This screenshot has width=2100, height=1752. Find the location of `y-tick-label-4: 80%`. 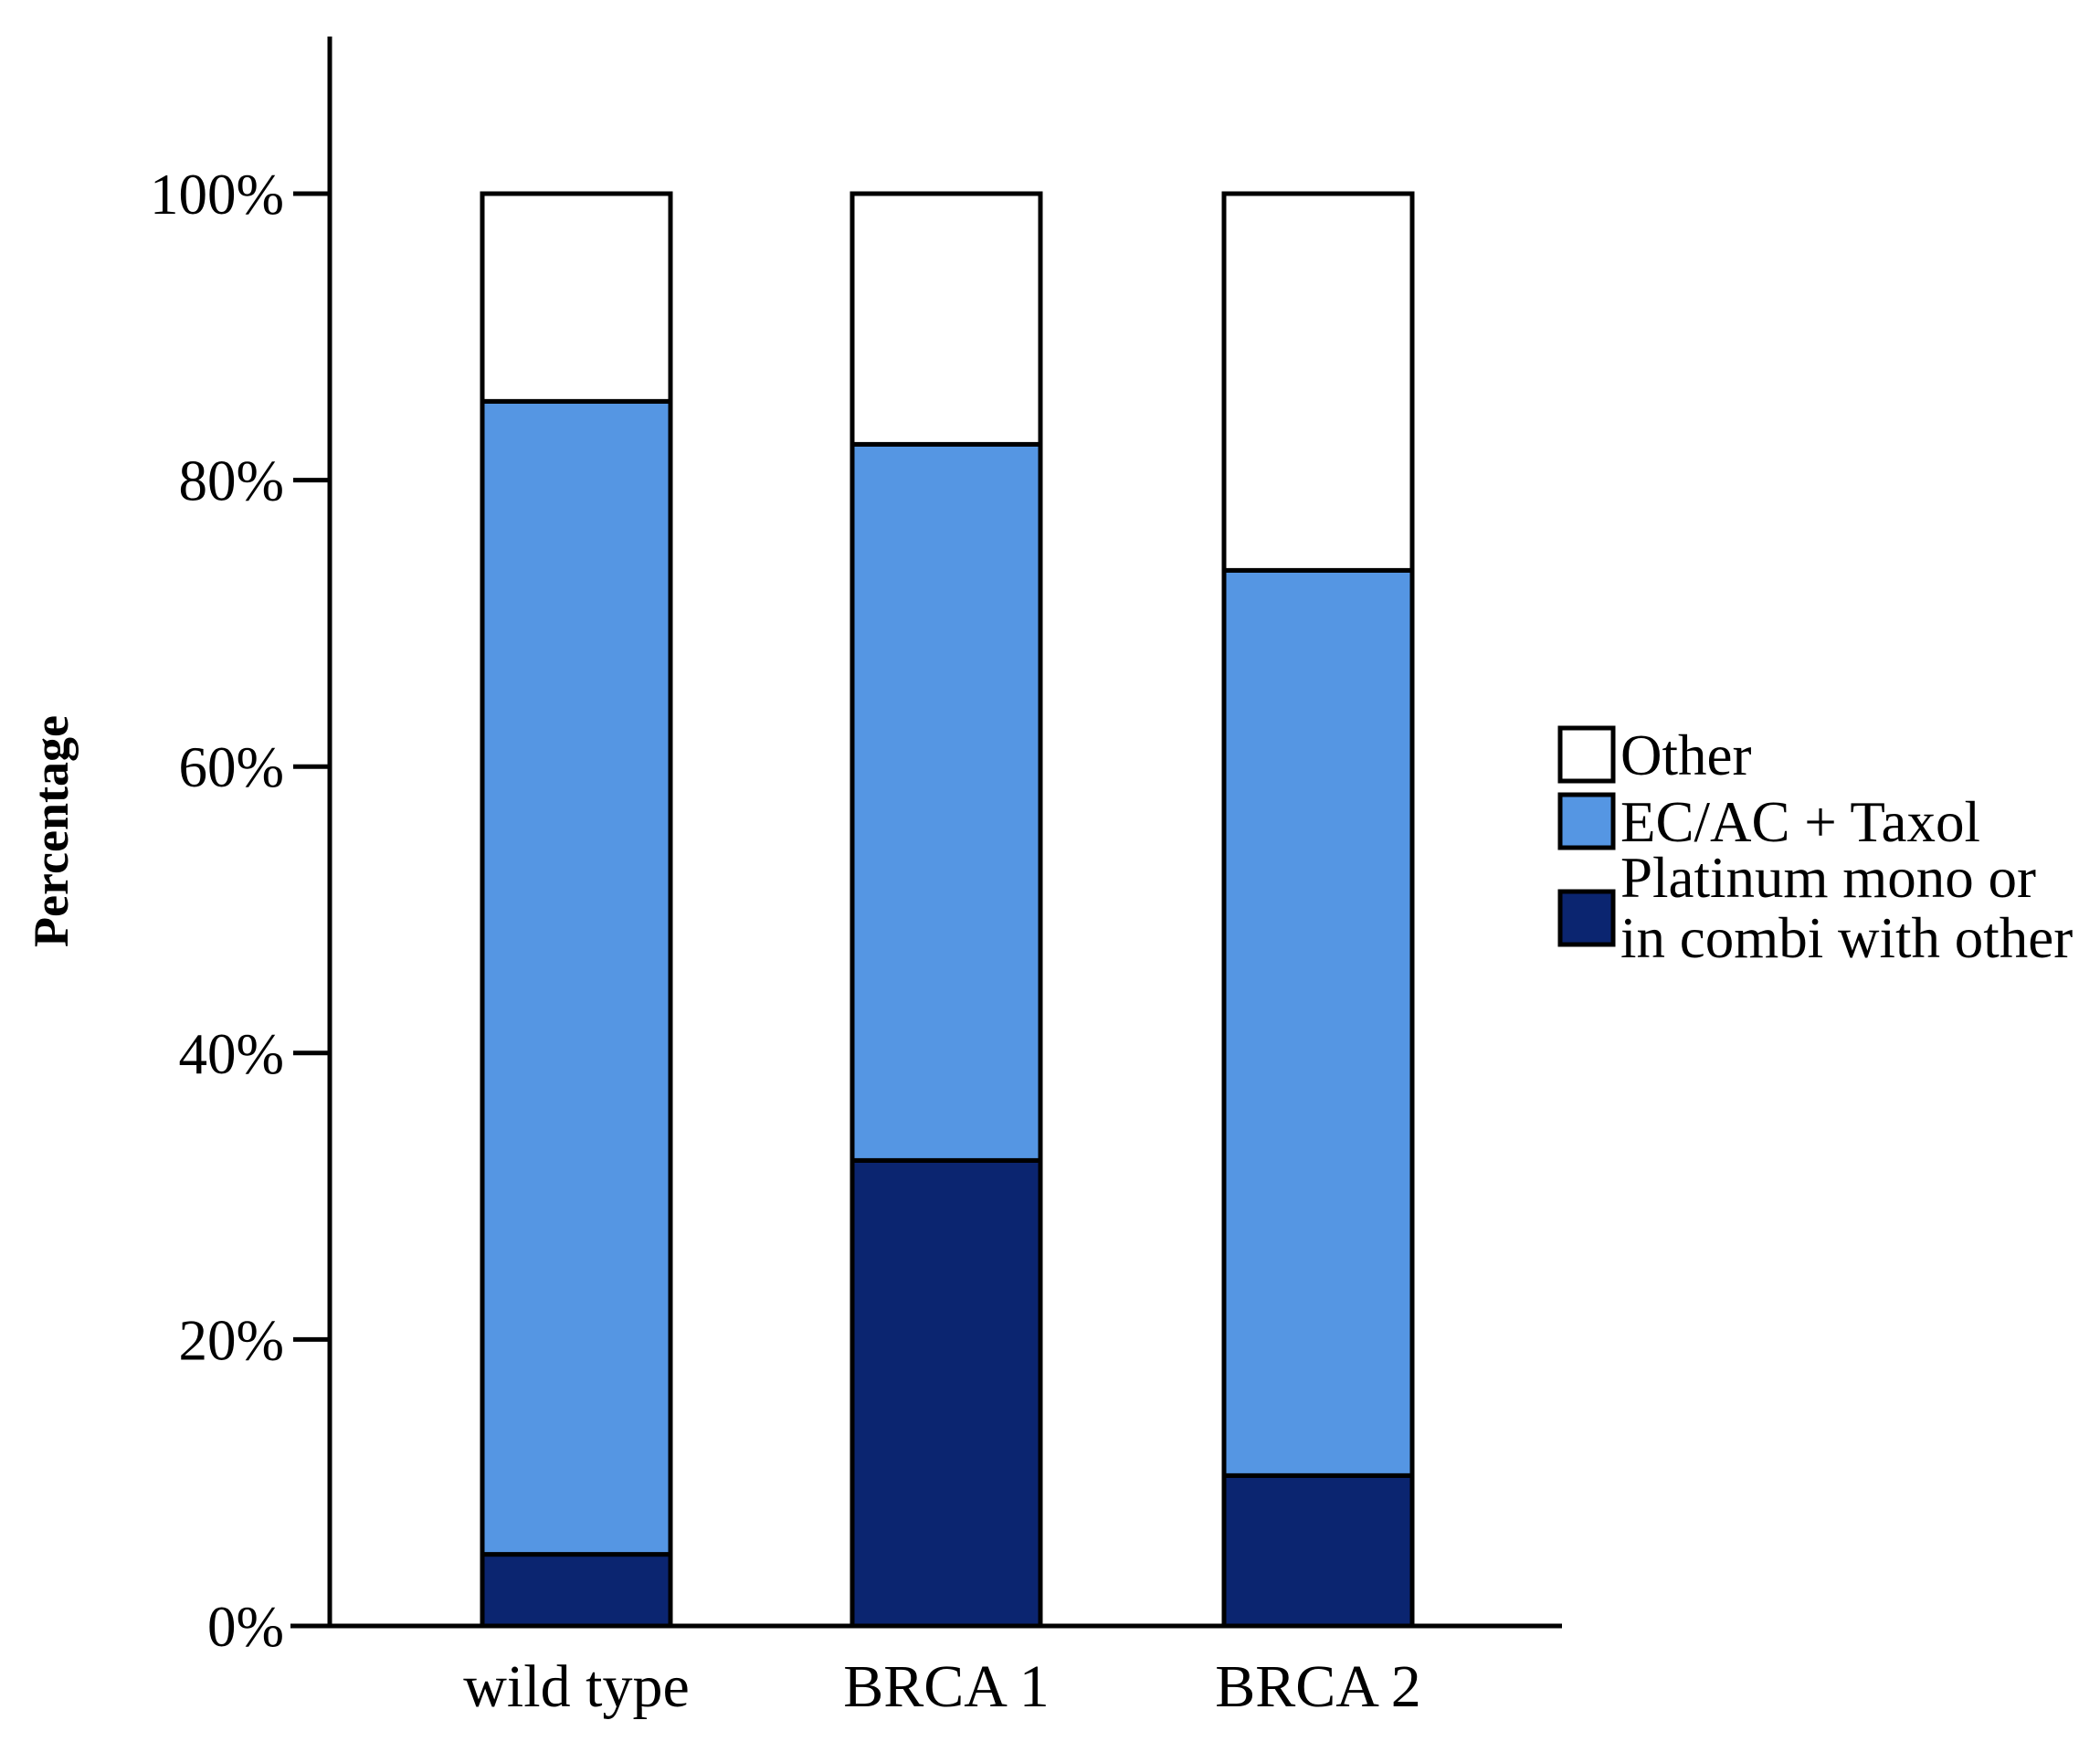

y-tick-label-4: 80% is located at coordinates (232, 481).